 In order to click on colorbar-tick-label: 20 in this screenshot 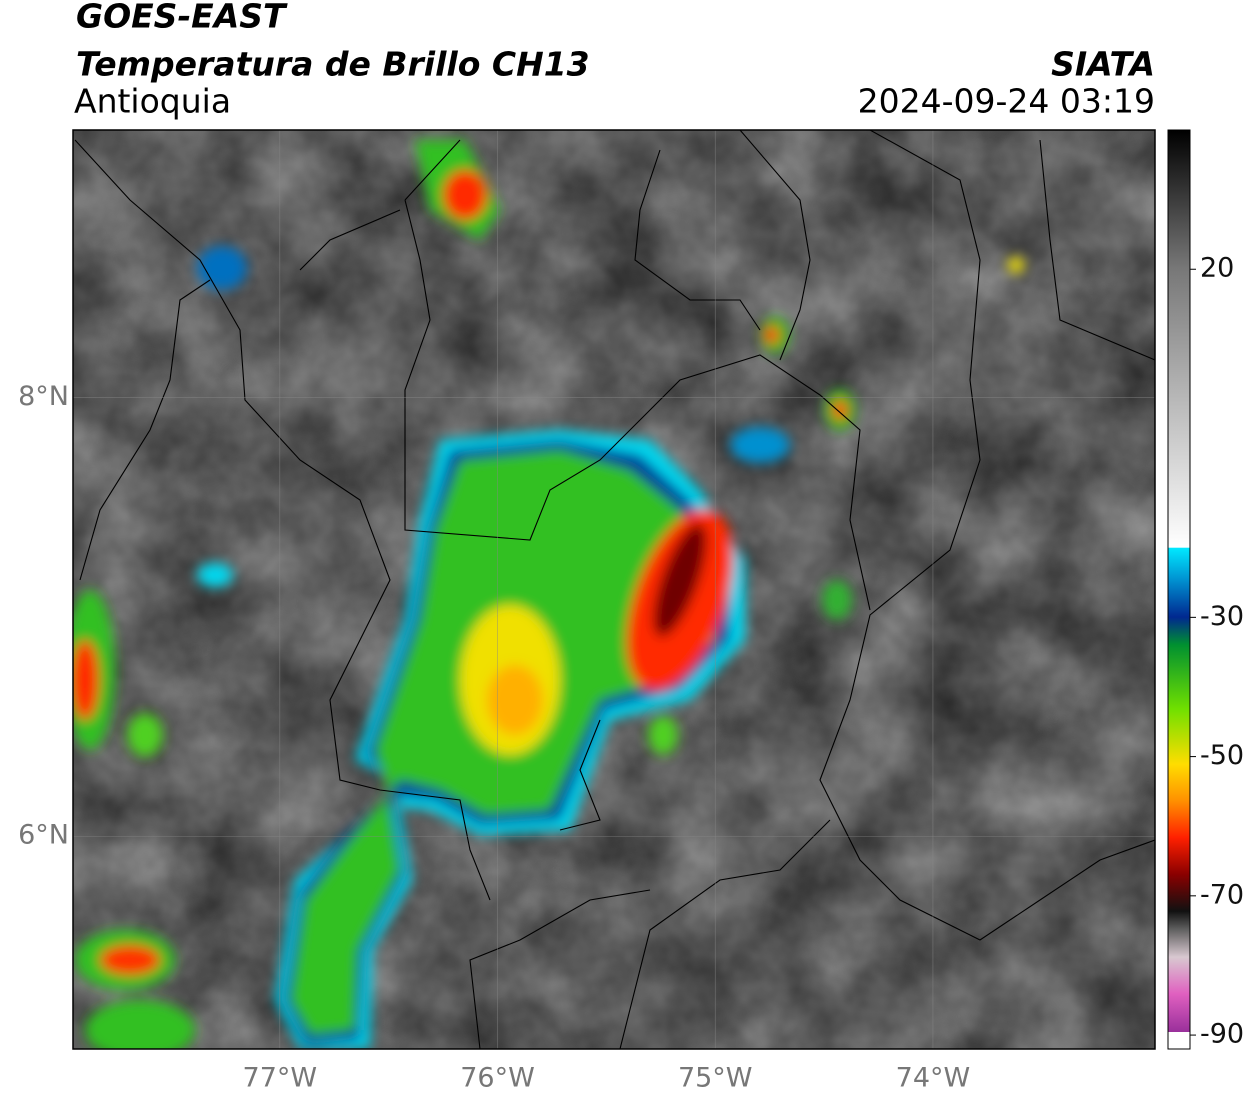, I will do `click(1217, 268)`.